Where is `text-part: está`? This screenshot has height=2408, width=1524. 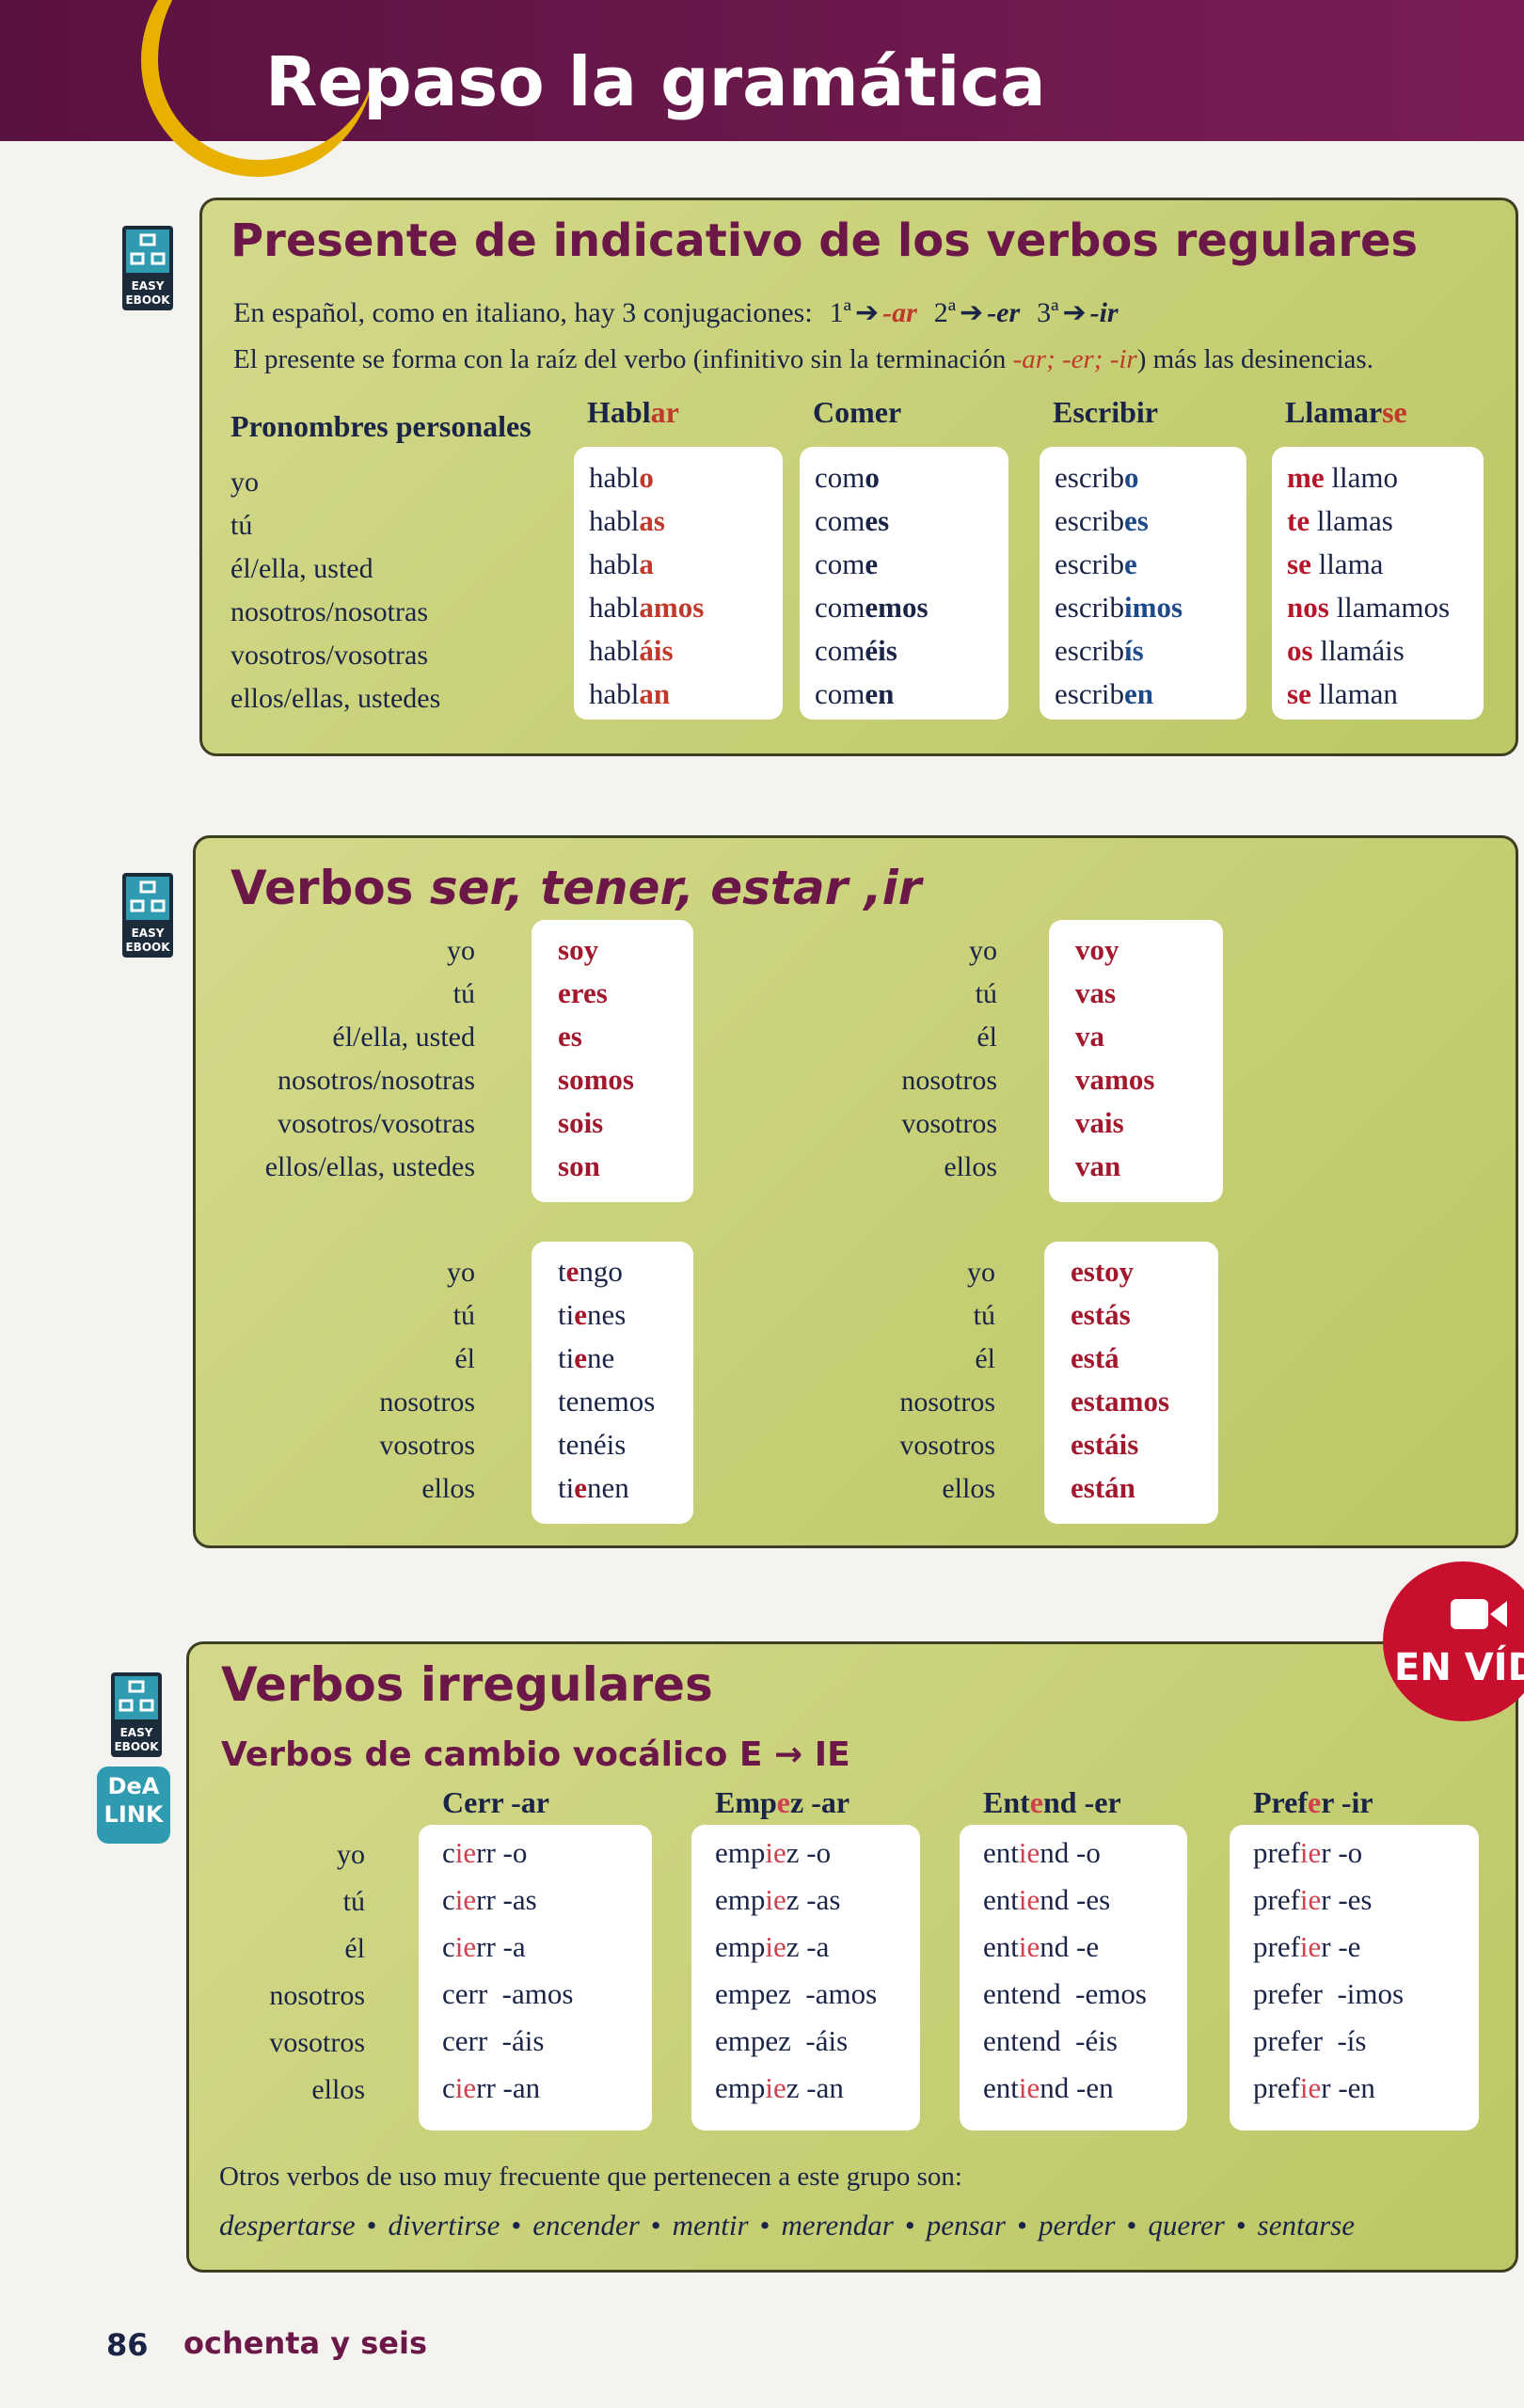
text-part: está is located at coordinates (1095, 1358).